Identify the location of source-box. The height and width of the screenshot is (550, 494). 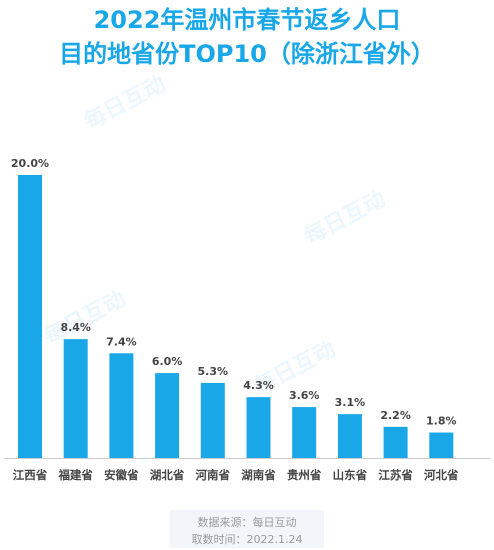
(247, 529).